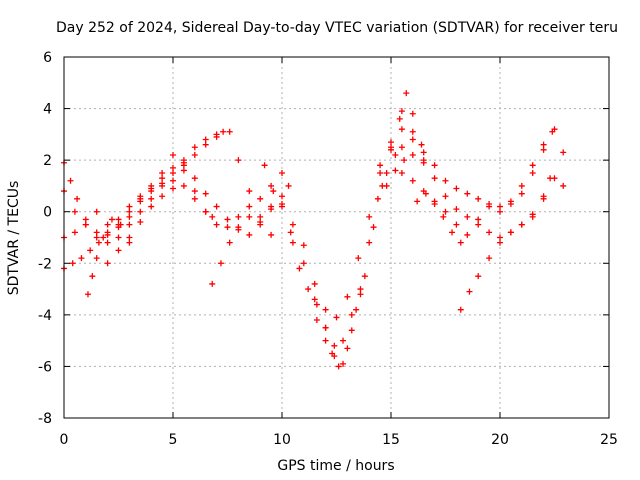 Image resolution: width=640 pixels, height=480 pixels. What do you see at coordinates (45, 238) in the screenshot?
I see `y-tick-labels: -8 -6 -4 -2 0 2 4 6` at bounding box center [45, 238].